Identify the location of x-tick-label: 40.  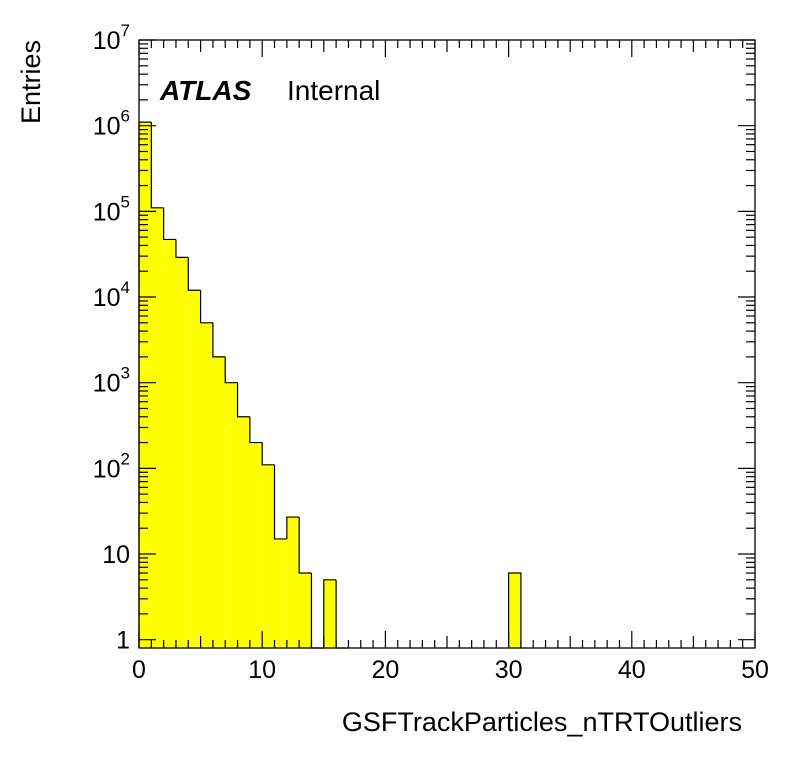
(632, 670).